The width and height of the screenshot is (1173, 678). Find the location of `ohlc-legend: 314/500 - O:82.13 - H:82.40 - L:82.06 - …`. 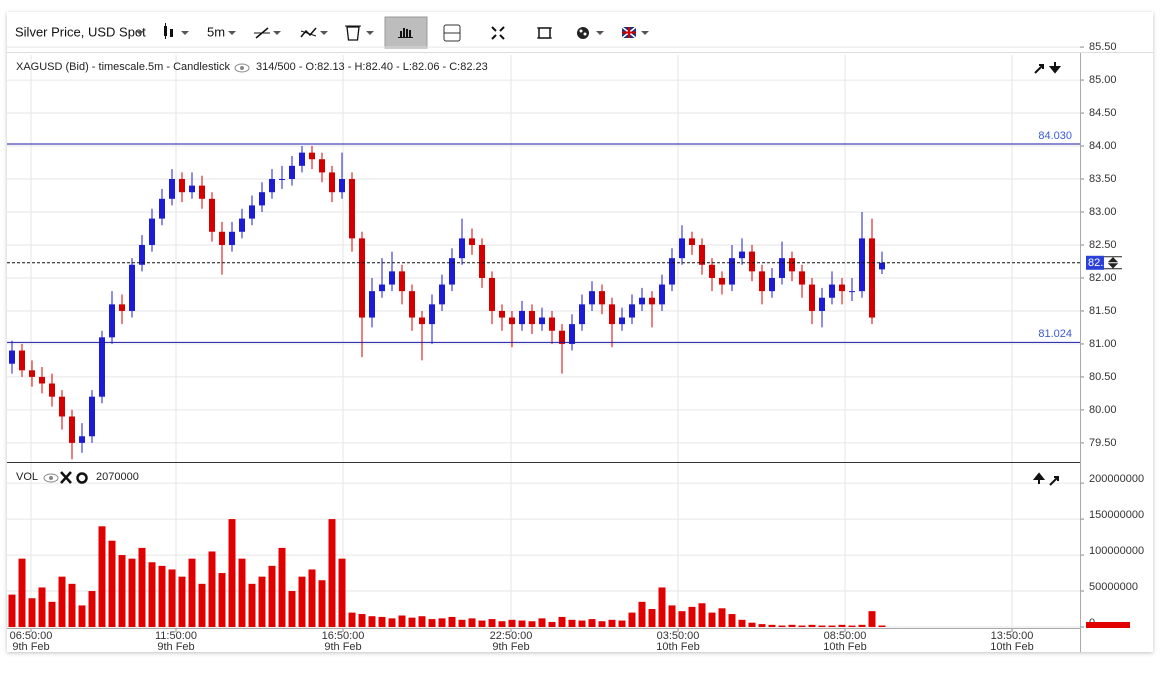

ohlc-legend: 314/500 - O:82.13 - H:82.40 - L:82.06 - … is located at coordinates (372, 67).